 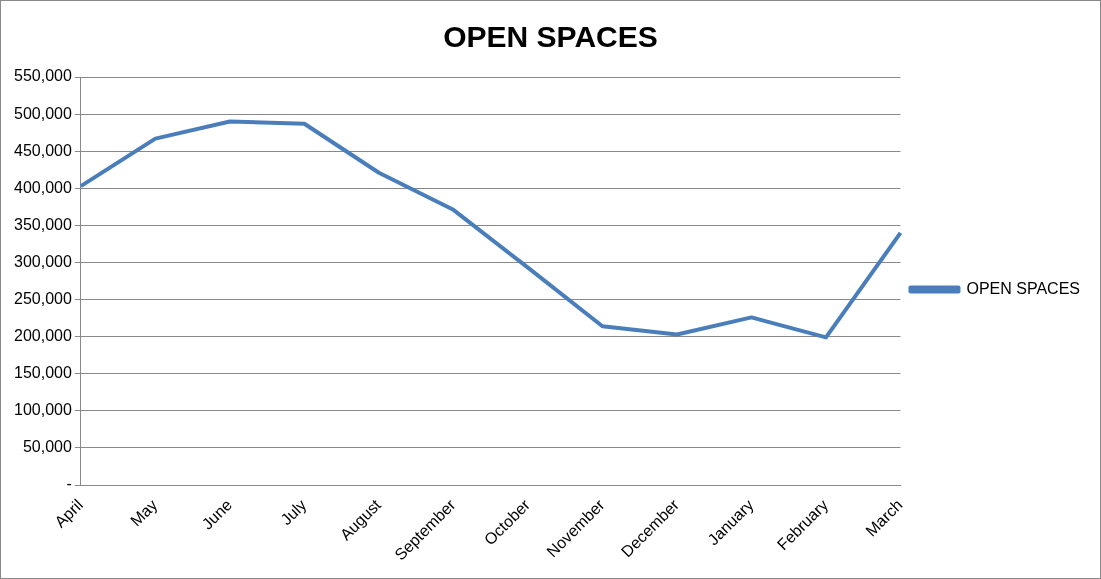 I want to click on y-tick-label: 400,000, so click(x=42, y=187).